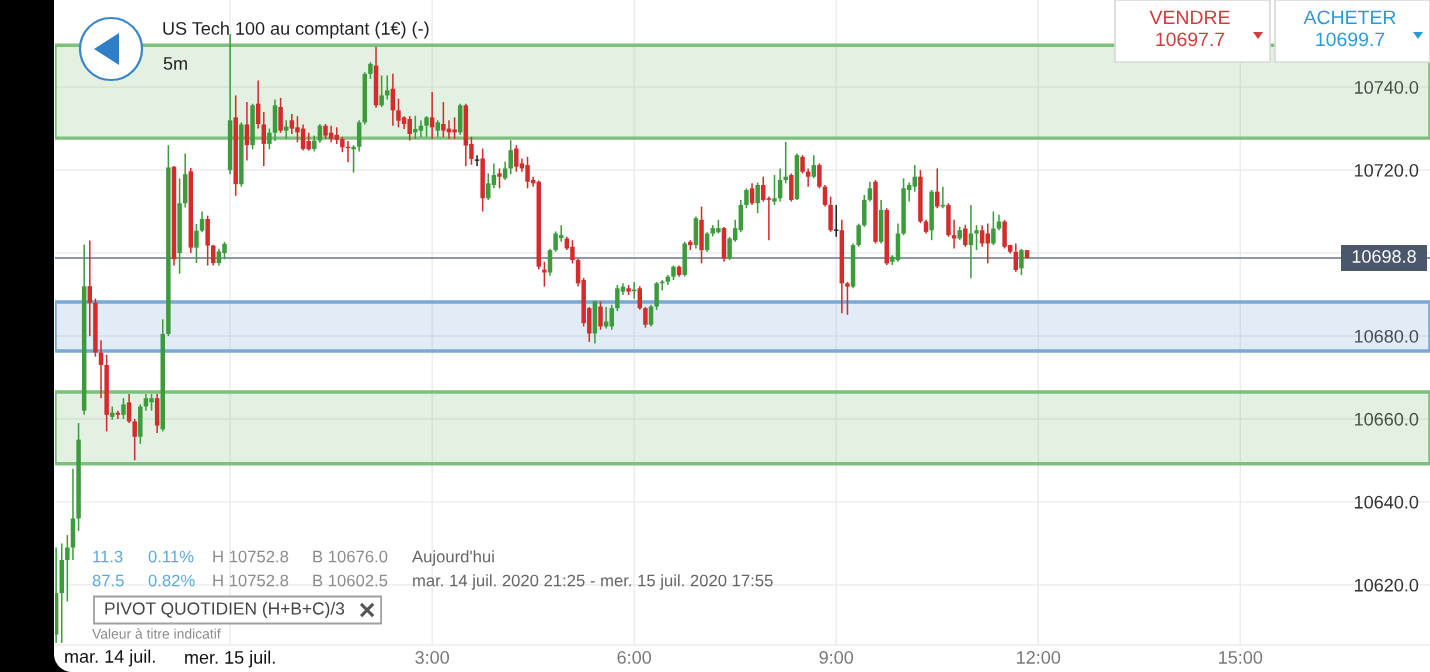 The width and height of the screenshot is (1430, 672). What do you see at coordinates (1387, 87) in the screenshot?
I see `y-tick-label: 10740.0` at bounding box center [1387, 87].